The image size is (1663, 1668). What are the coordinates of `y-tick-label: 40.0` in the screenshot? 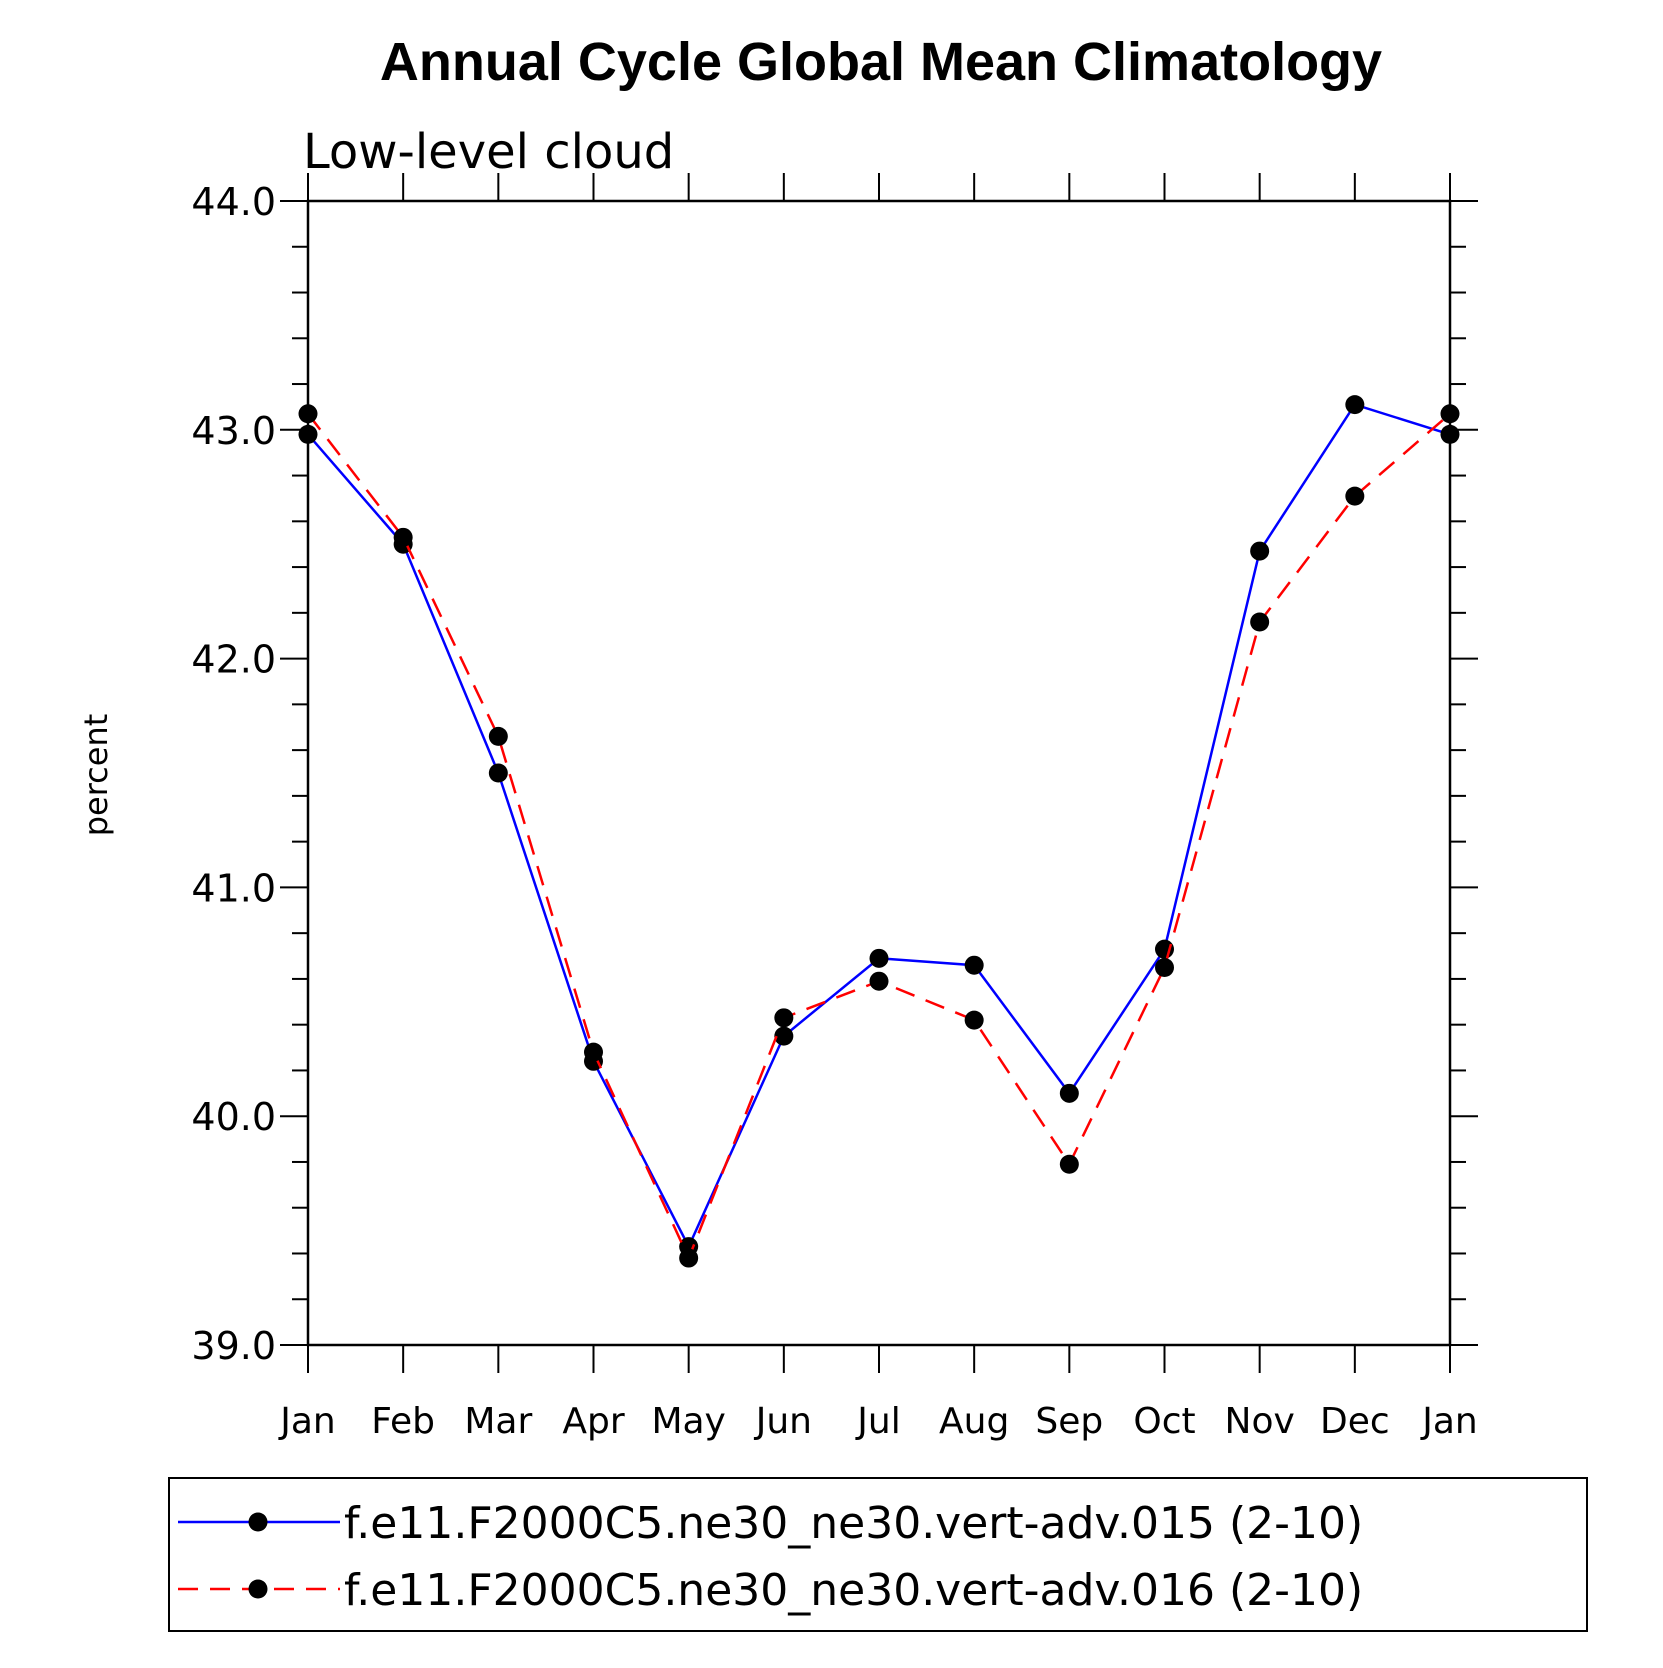 It's located at (233, 1117).